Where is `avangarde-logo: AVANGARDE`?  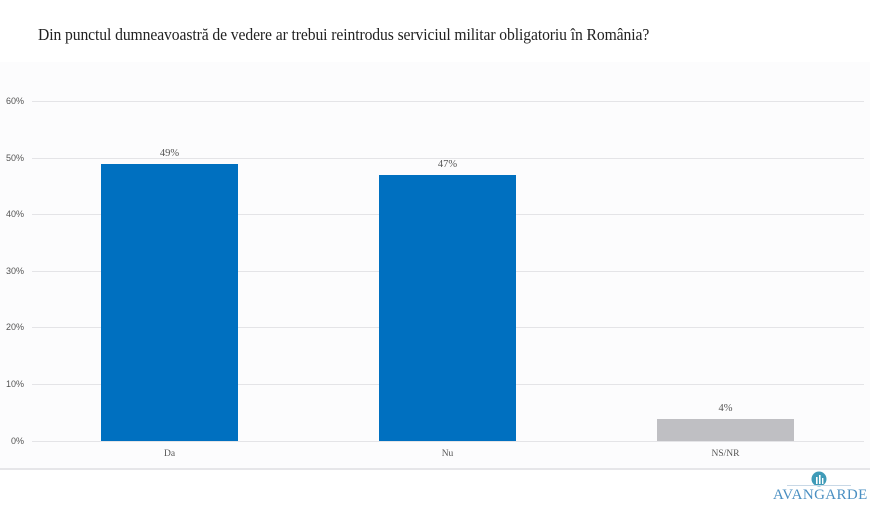 avangarde-logo: AVANGARDE is located at coordinates (820, 487).